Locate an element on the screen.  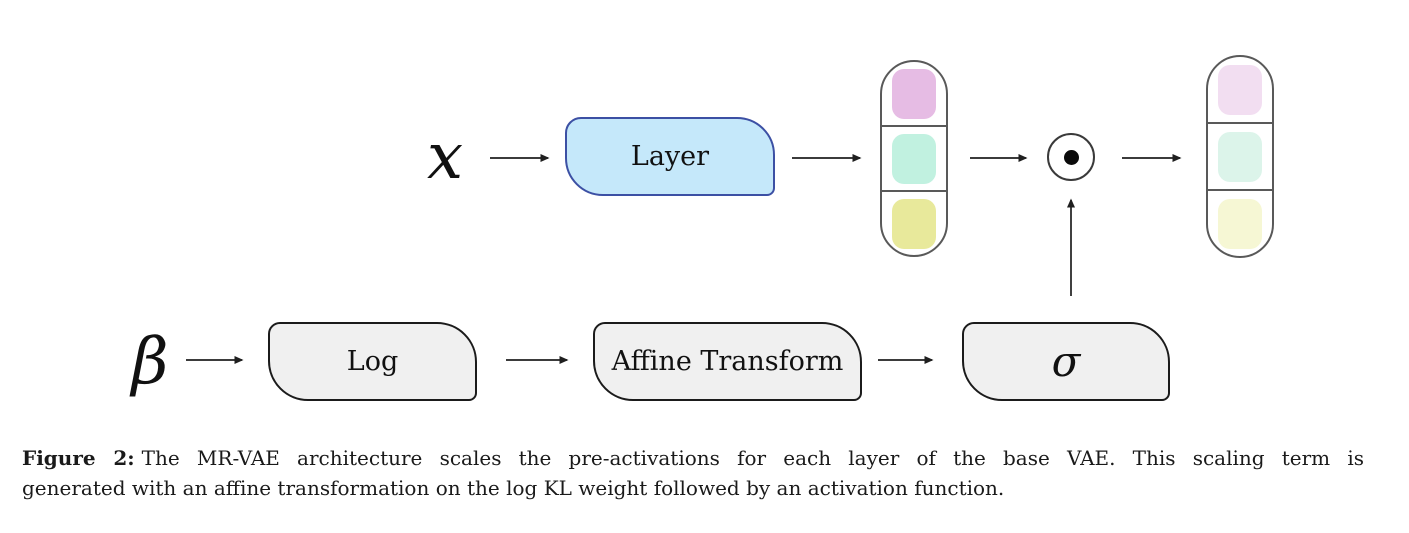
sigma-box-label: σ is located at coordinates (1066, 361).